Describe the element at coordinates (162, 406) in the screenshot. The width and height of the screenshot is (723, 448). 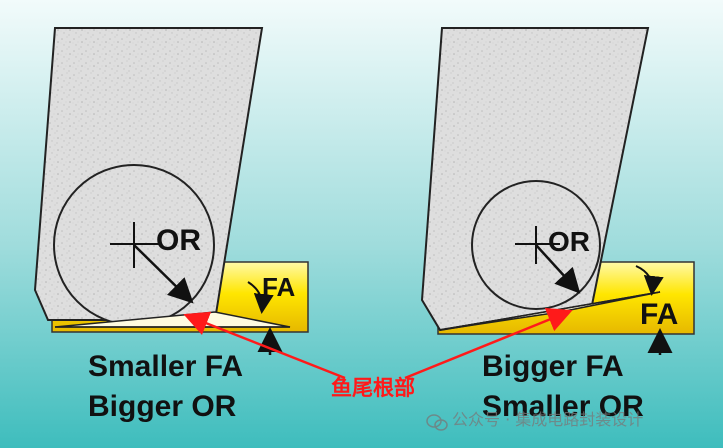
I see `left-caption-line2: Bigger OR` at that location.